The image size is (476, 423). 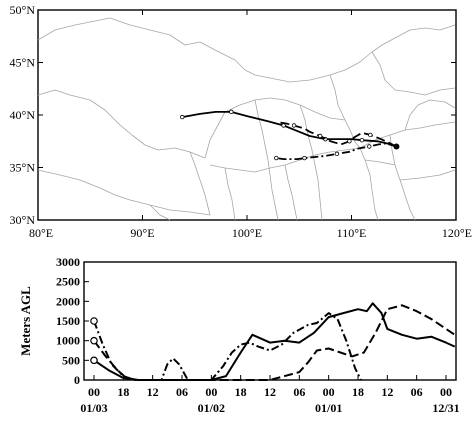 What do you see at coordinates (41, 233) in the screenshot?
I see `lon-tick-label: 80°E` at bounding box center [41, 233].